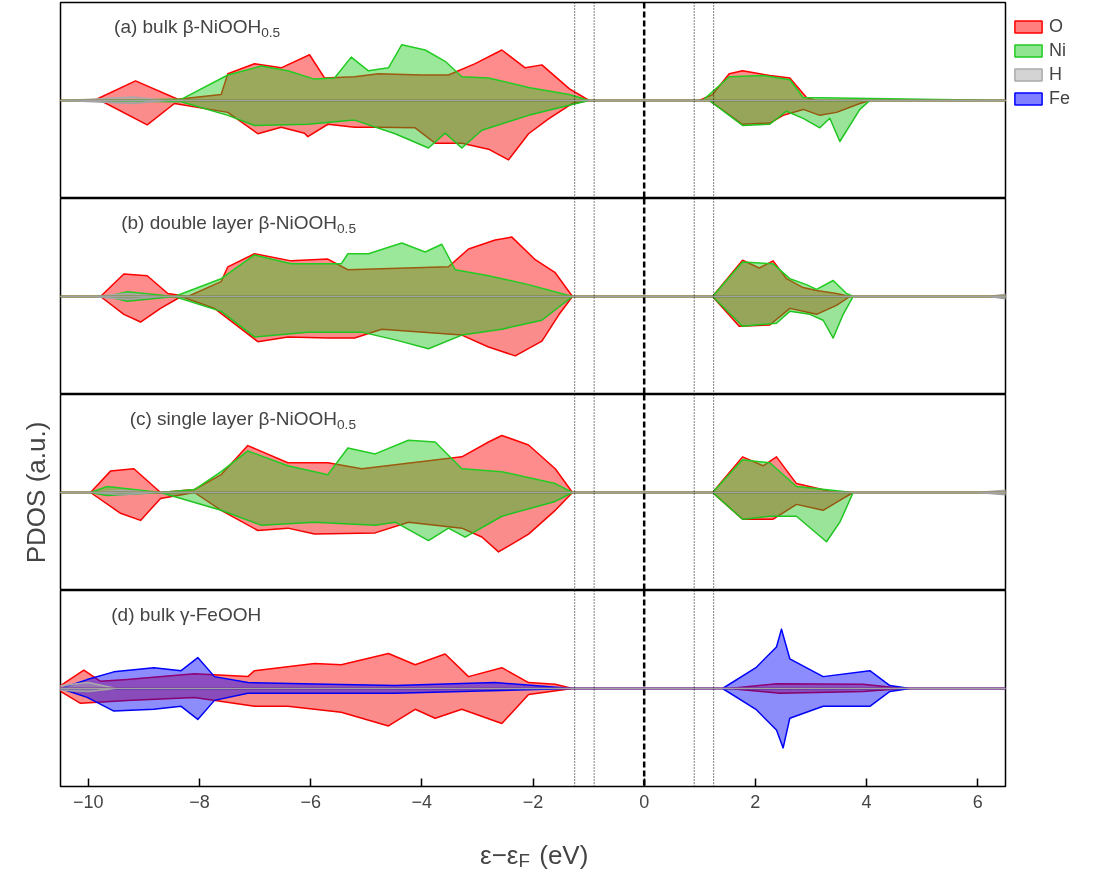 The width and height of the screenshot is (1102, 896). I want to click on chart-title: (d) bulk γ-FeOOH, so click(186, 614).